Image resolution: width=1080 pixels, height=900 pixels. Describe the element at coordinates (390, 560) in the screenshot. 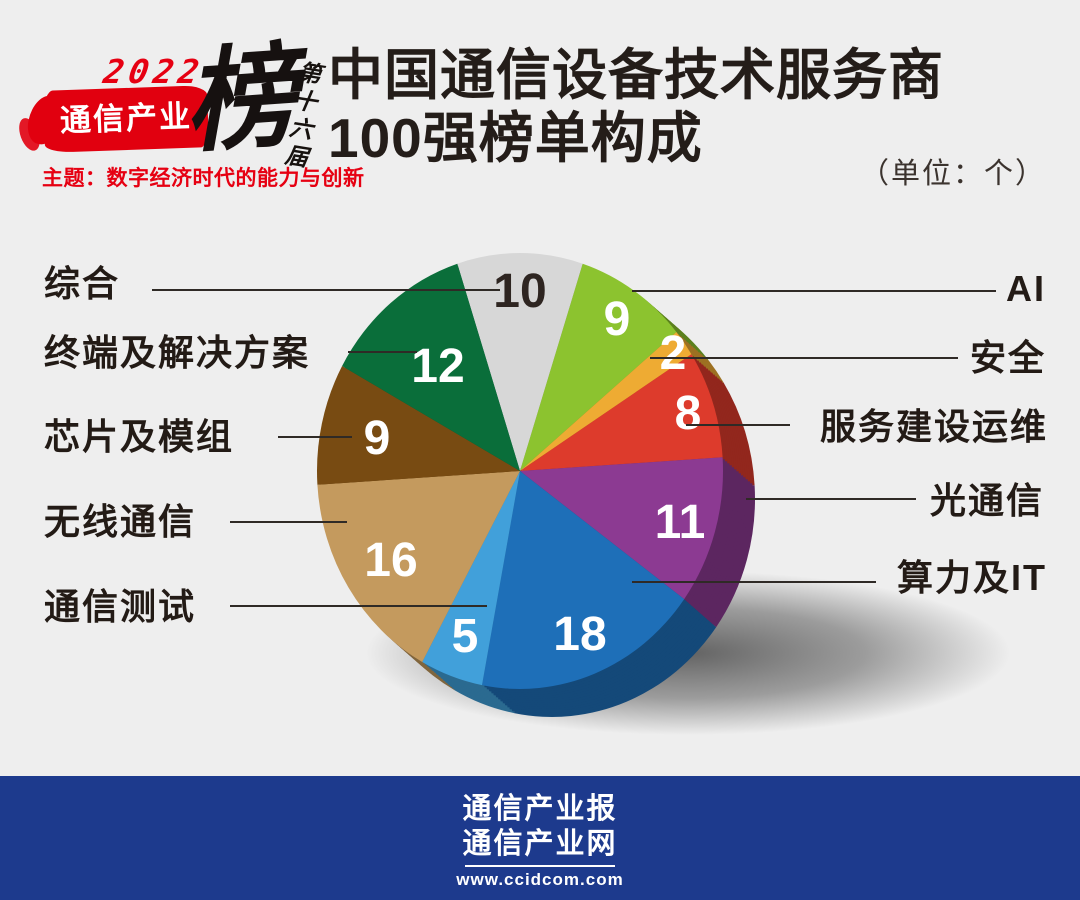

I see `pie-value-wireless-comm: 16` at that location.